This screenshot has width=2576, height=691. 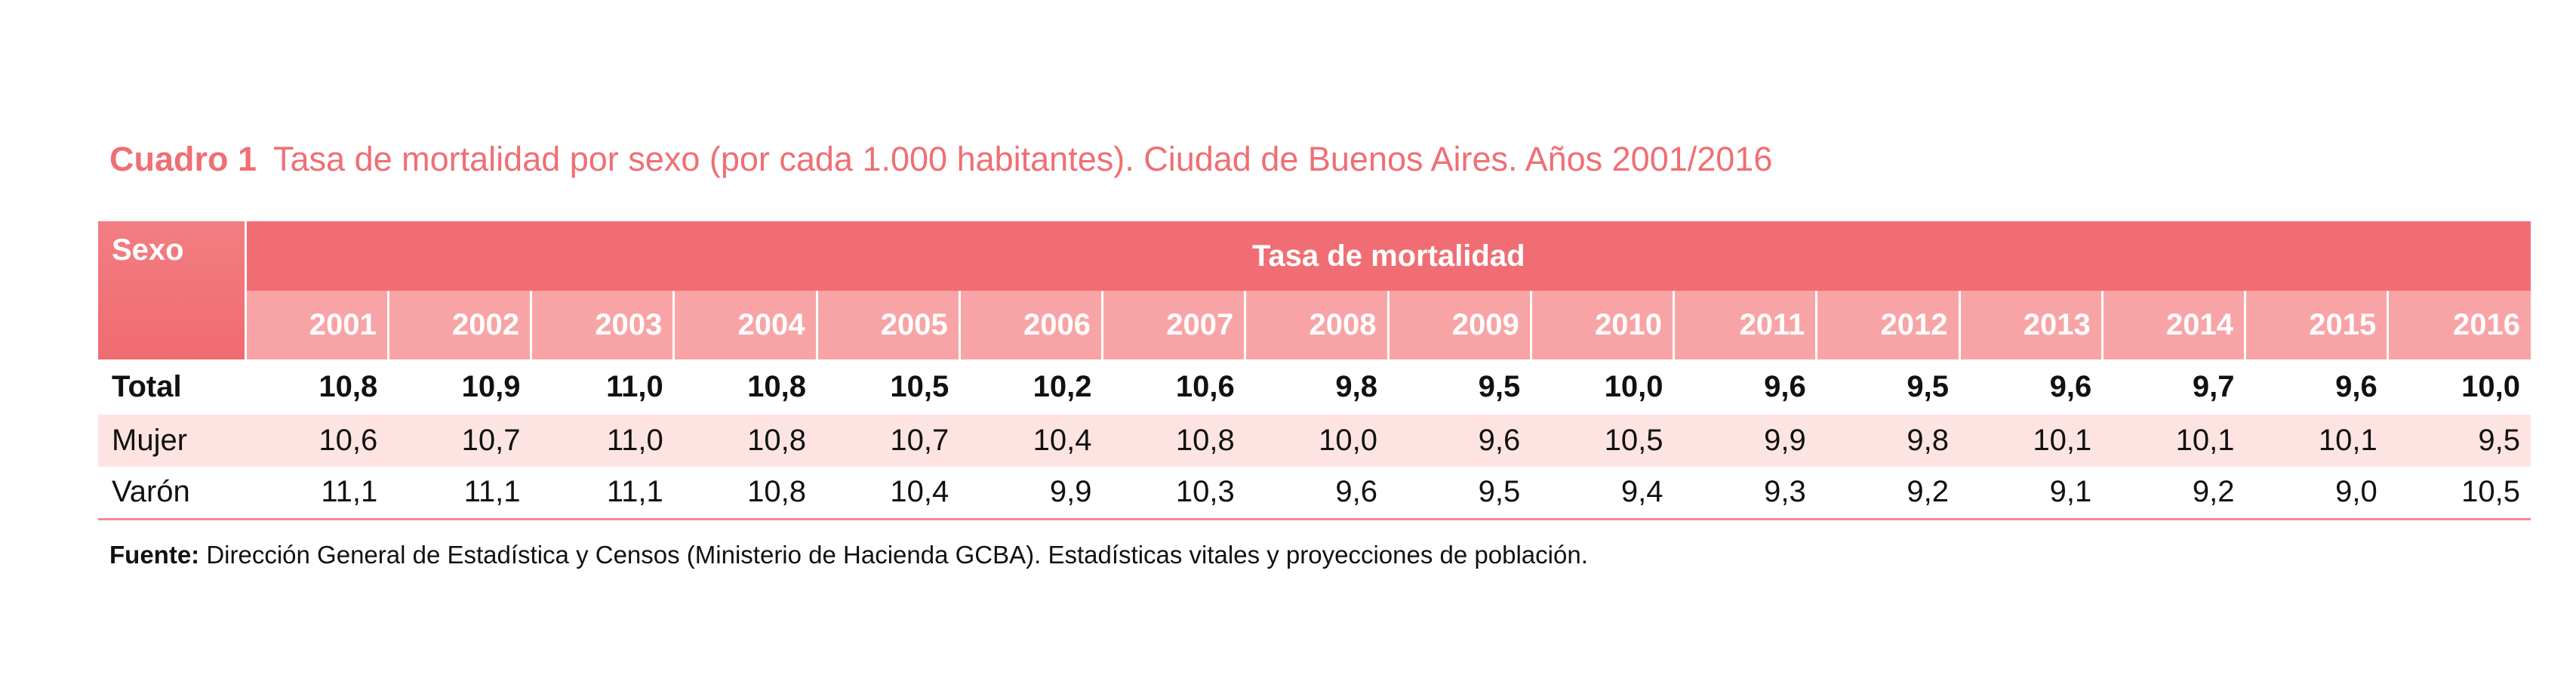 What do you see at coordinates (2213, 386) in the screenshot?
I see `rate-cell: 9,7` at bounding box center [2213, 386].